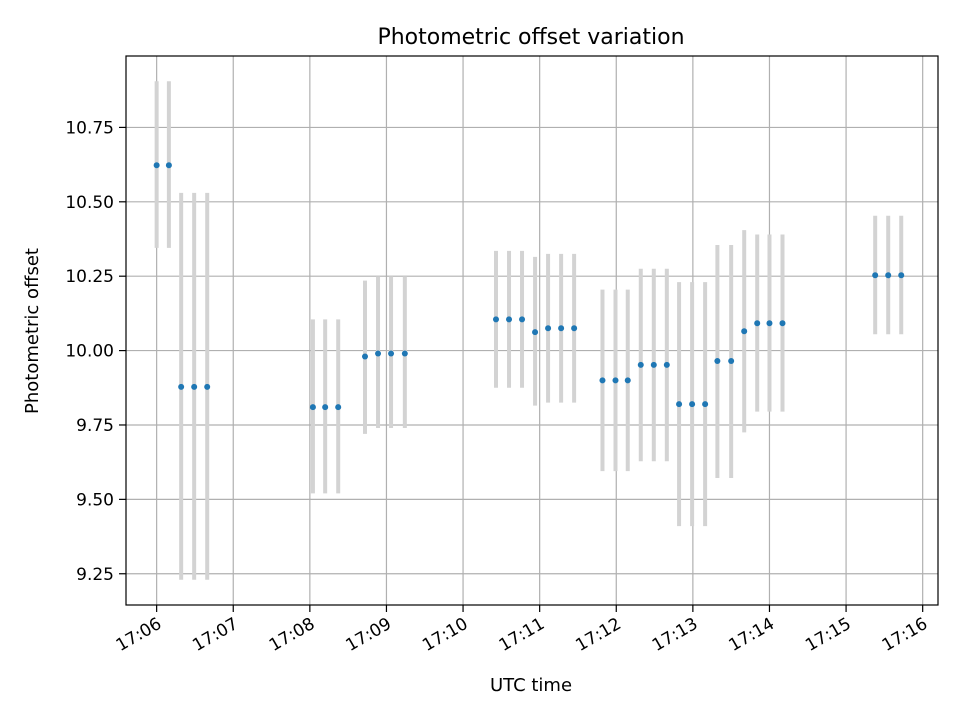 The image size is (960, 720). I want to click on y-tick-label: 9.50, so click(95, 500).